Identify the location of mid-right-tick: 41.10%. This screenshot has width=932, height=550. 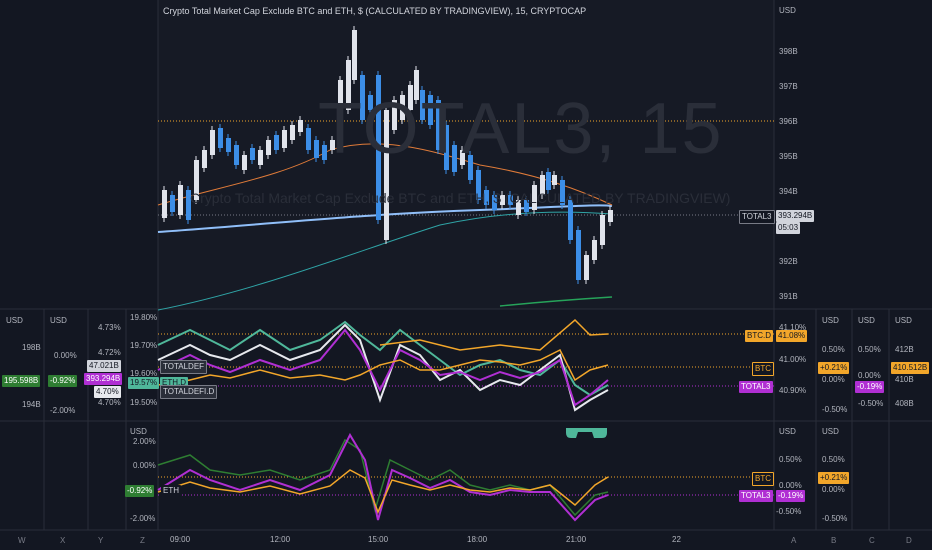
(793, 327).